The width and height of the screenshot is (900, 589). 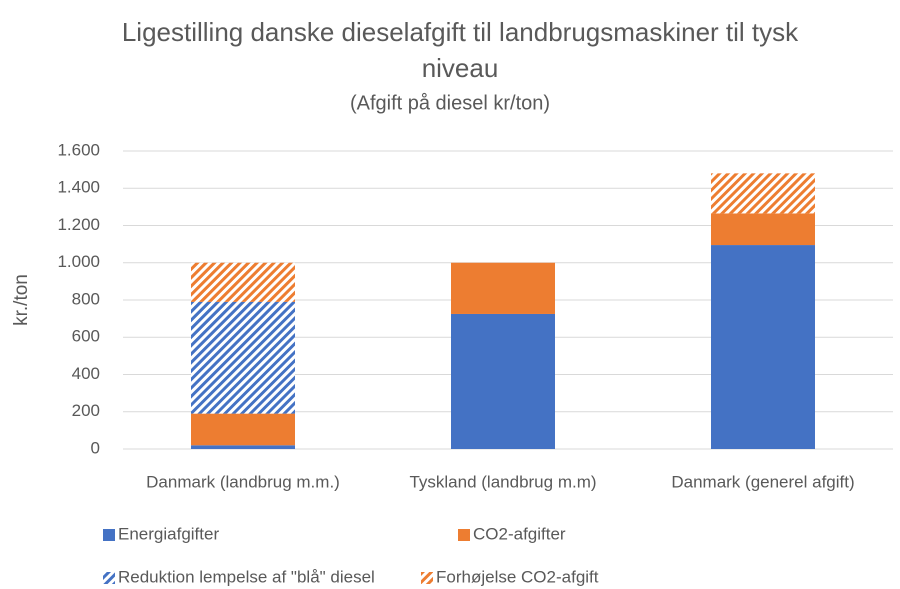 I want to click on y-tick-label: 0, so click(x=95, y=447).